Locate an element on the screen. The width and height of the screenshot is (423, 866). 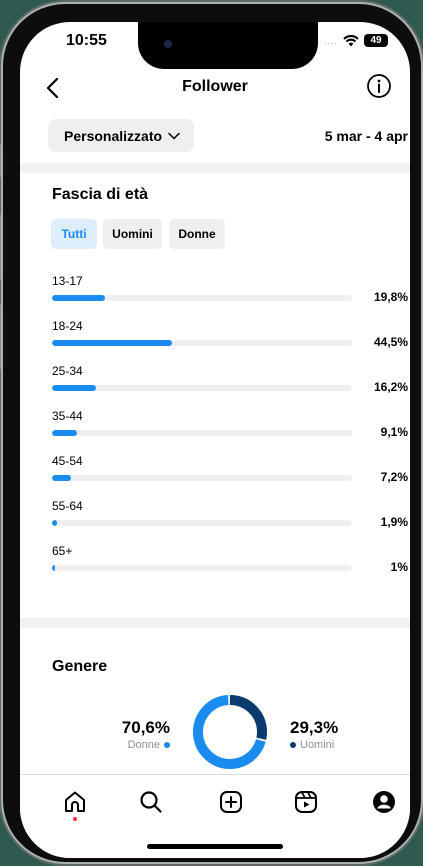
gender-chart: 70,6% Donne 29,3% Uomini is located at coordinates (215, 731).